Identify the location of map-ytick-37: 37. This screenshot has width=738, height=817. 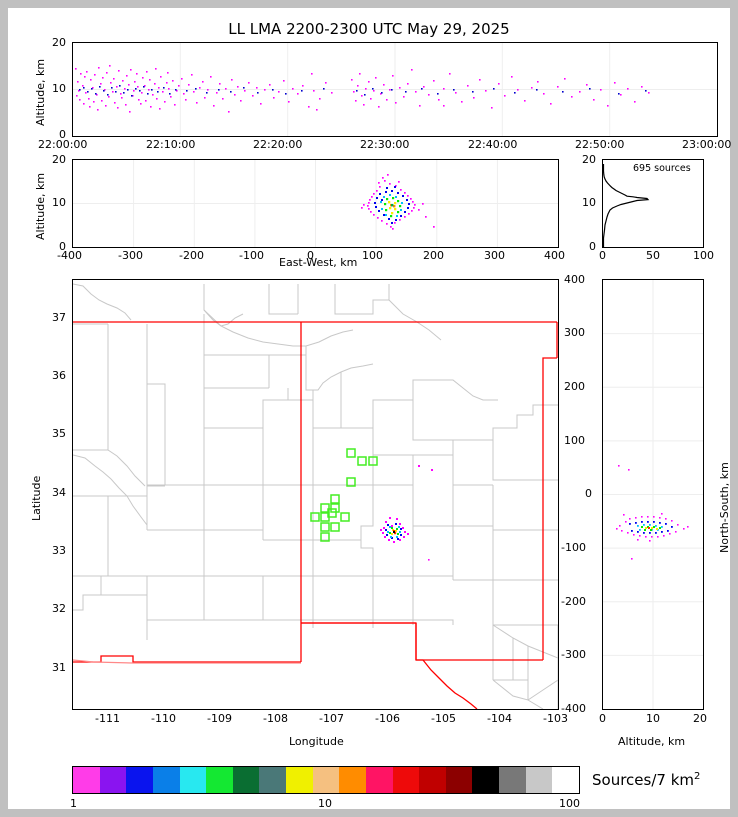
(59, 317).